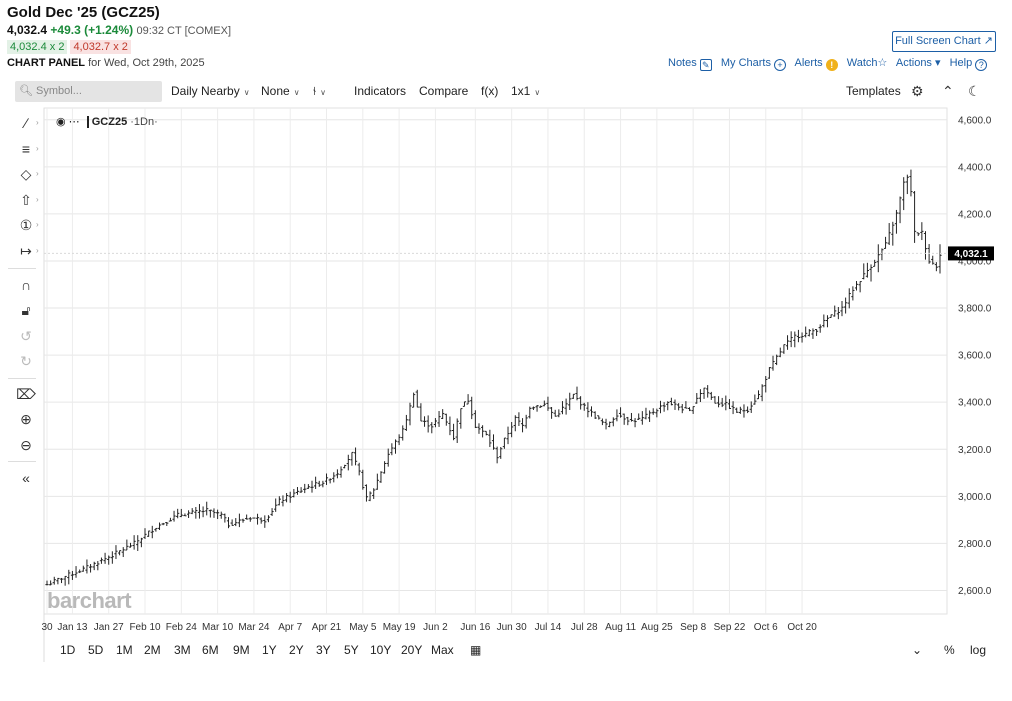 This screenshot has width=1012, height=701. What do you see at coordinates (948, 91) in the screenshot?
I see `collapse-up-icon: ⌃` at bounding box center [948, 91].